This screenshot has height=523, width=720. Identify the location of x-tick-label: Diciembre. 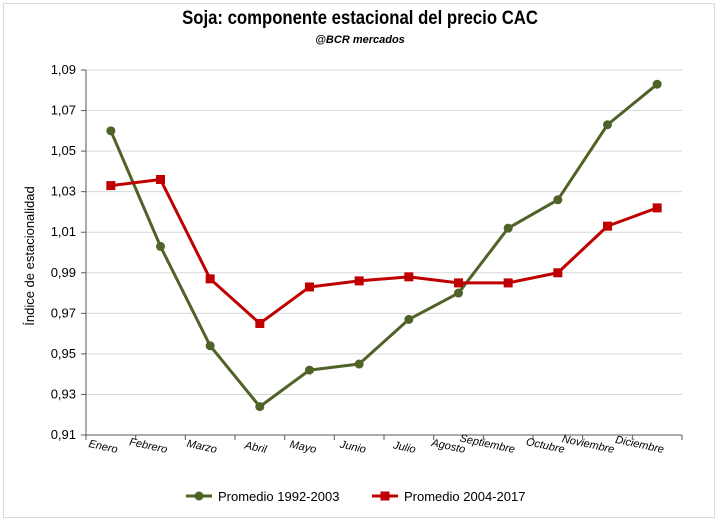
(639, 445).